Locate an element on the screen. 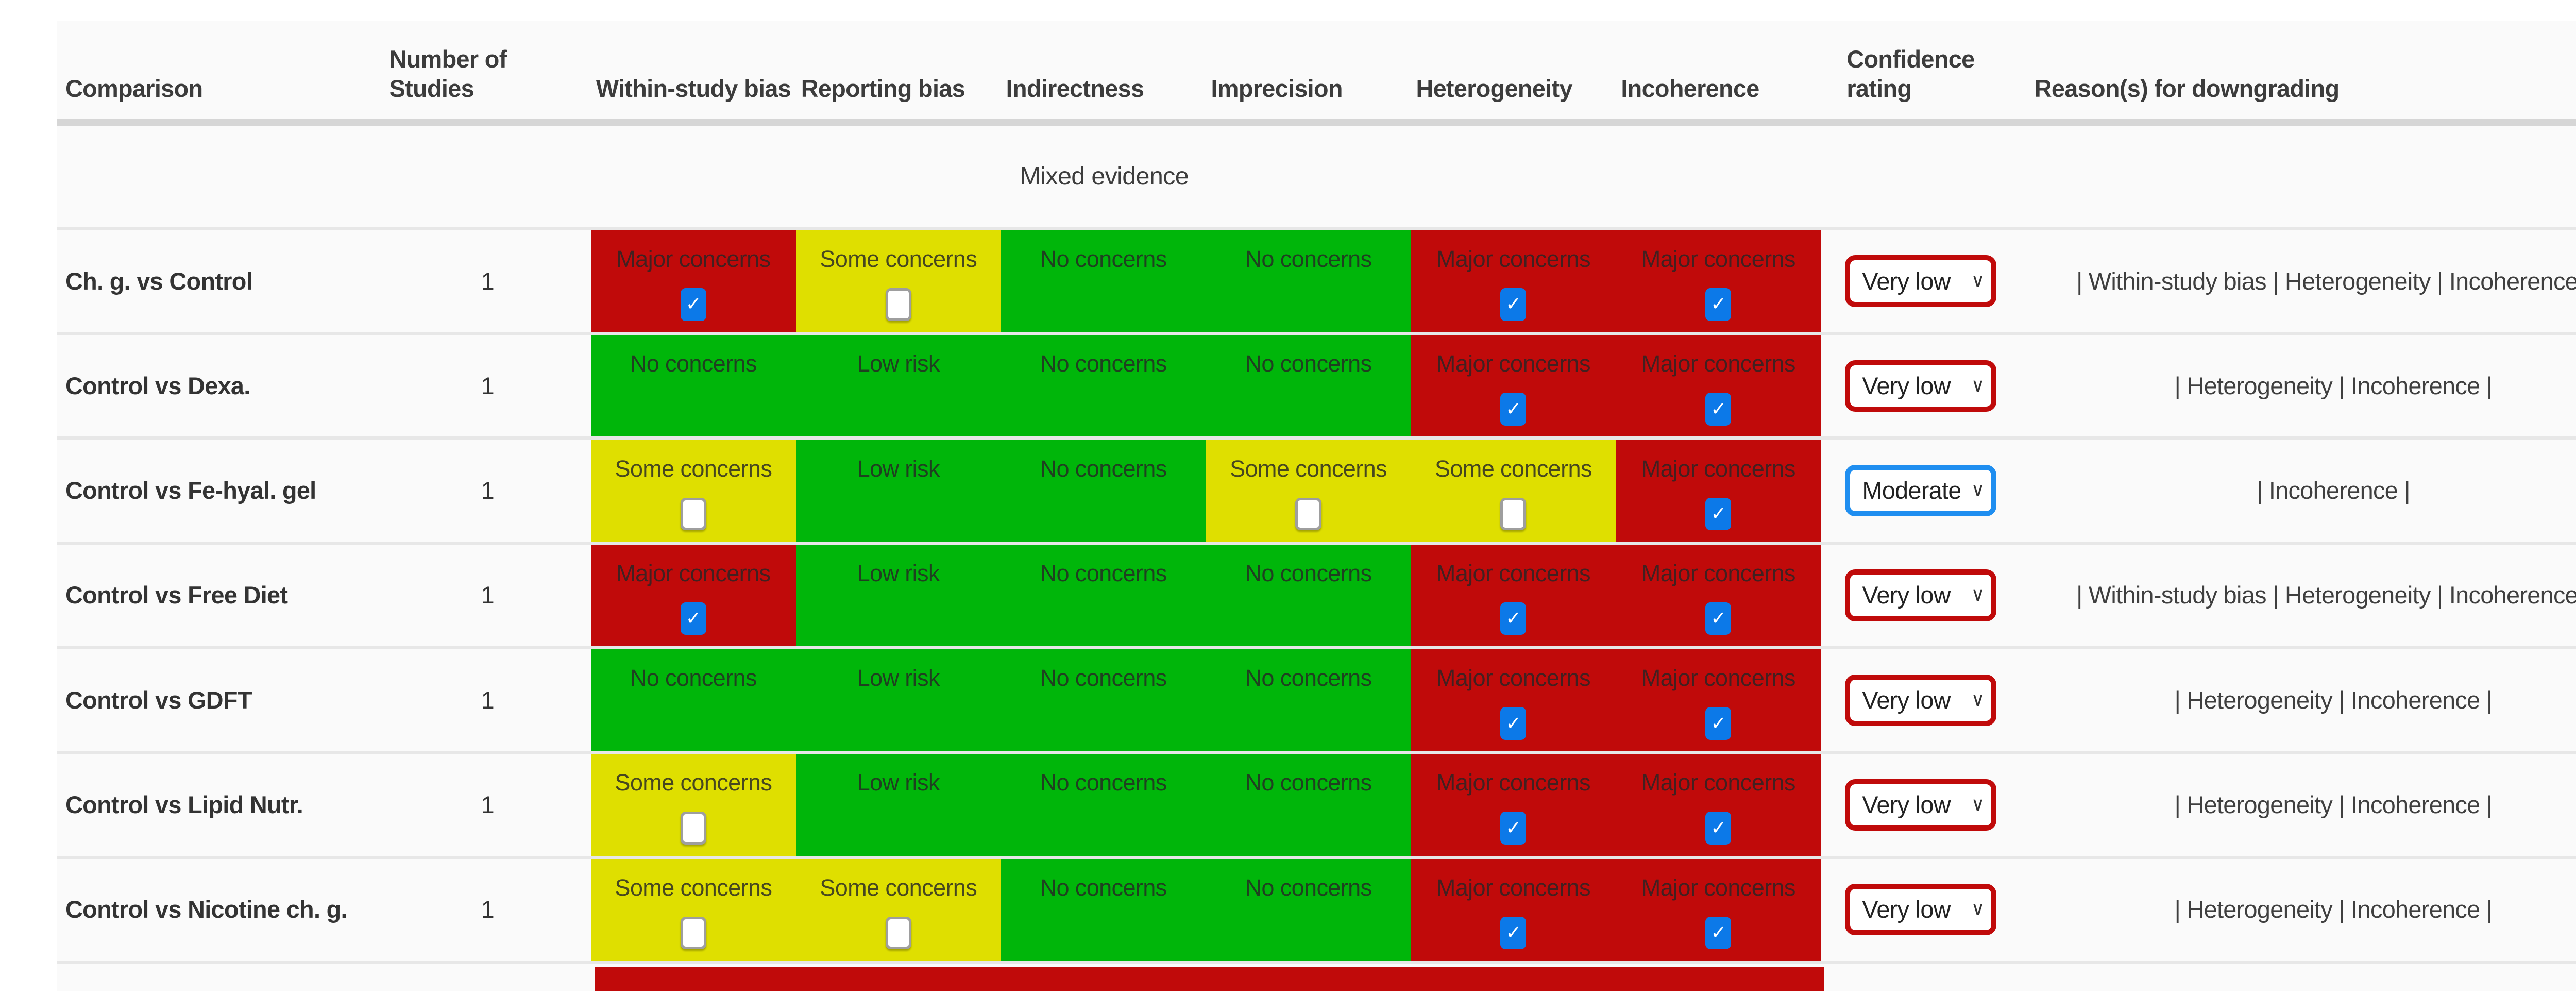  col-header-indirectness: Indirectness is located at coordinates (1075, 88).